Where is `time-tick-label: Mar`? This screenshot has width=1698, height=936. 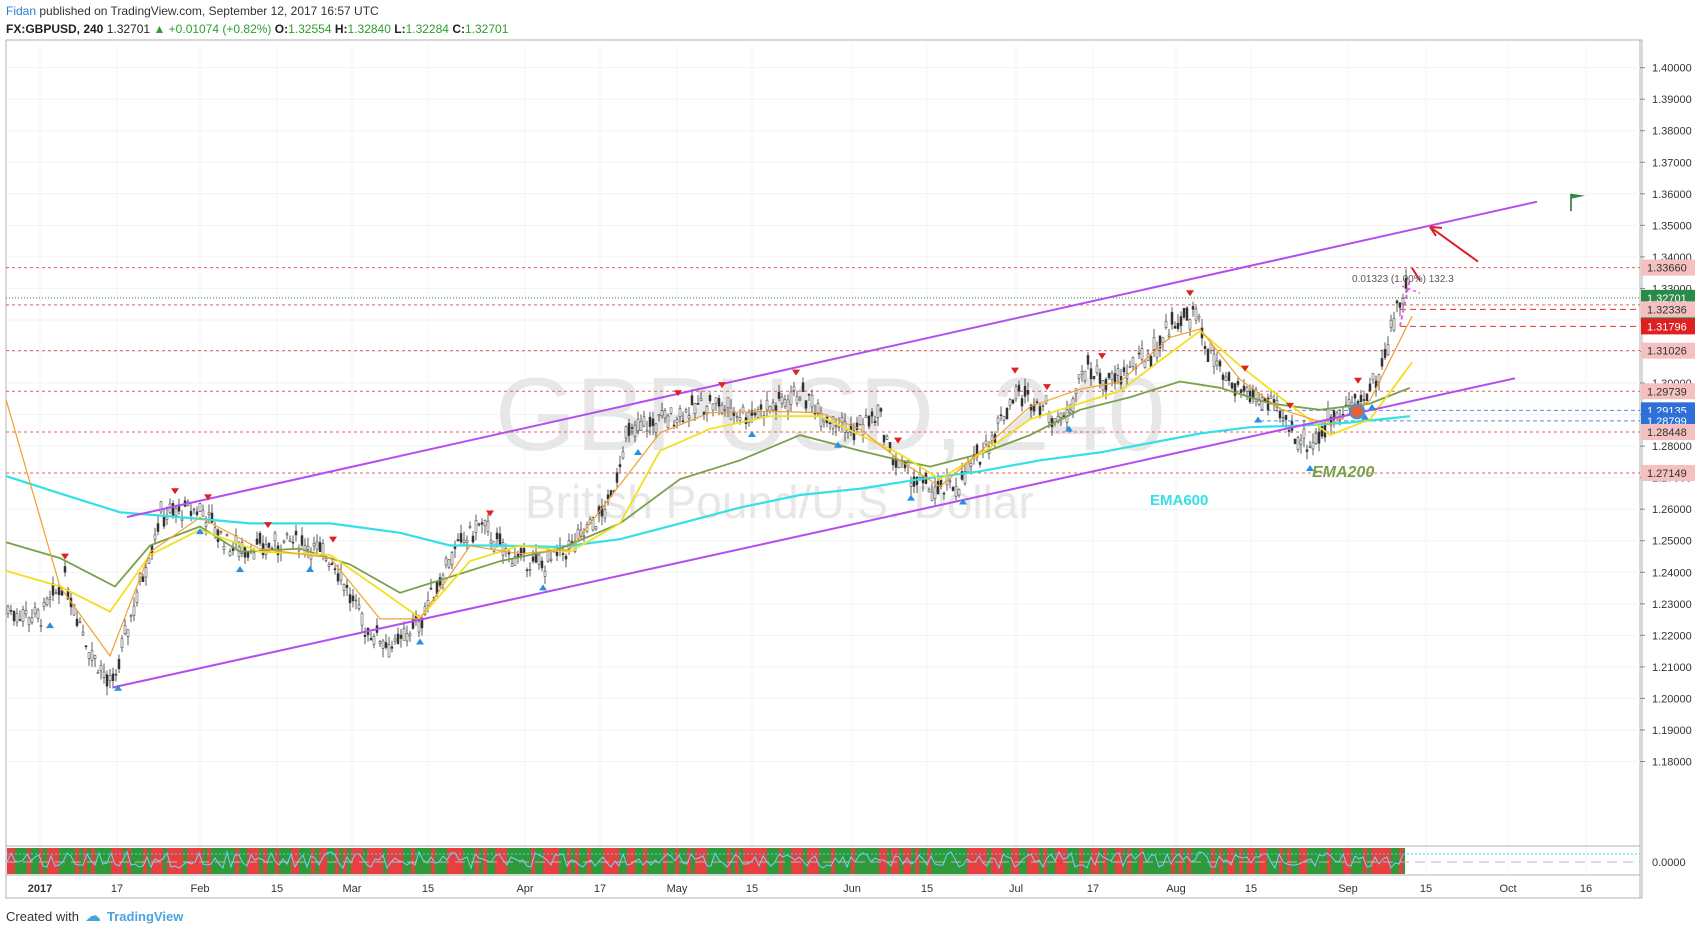
time-tick-label: Mar is located at coordinates (352, 889).